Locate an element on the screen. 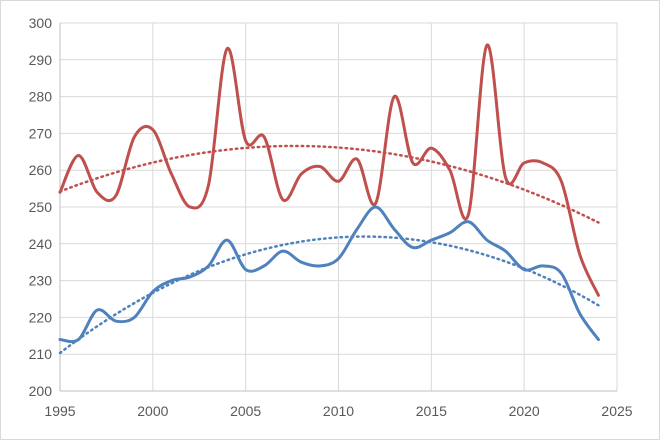 This screenshot has width=660, height=440. x-tick-label: 2025 is located at coordinates (616, 411).